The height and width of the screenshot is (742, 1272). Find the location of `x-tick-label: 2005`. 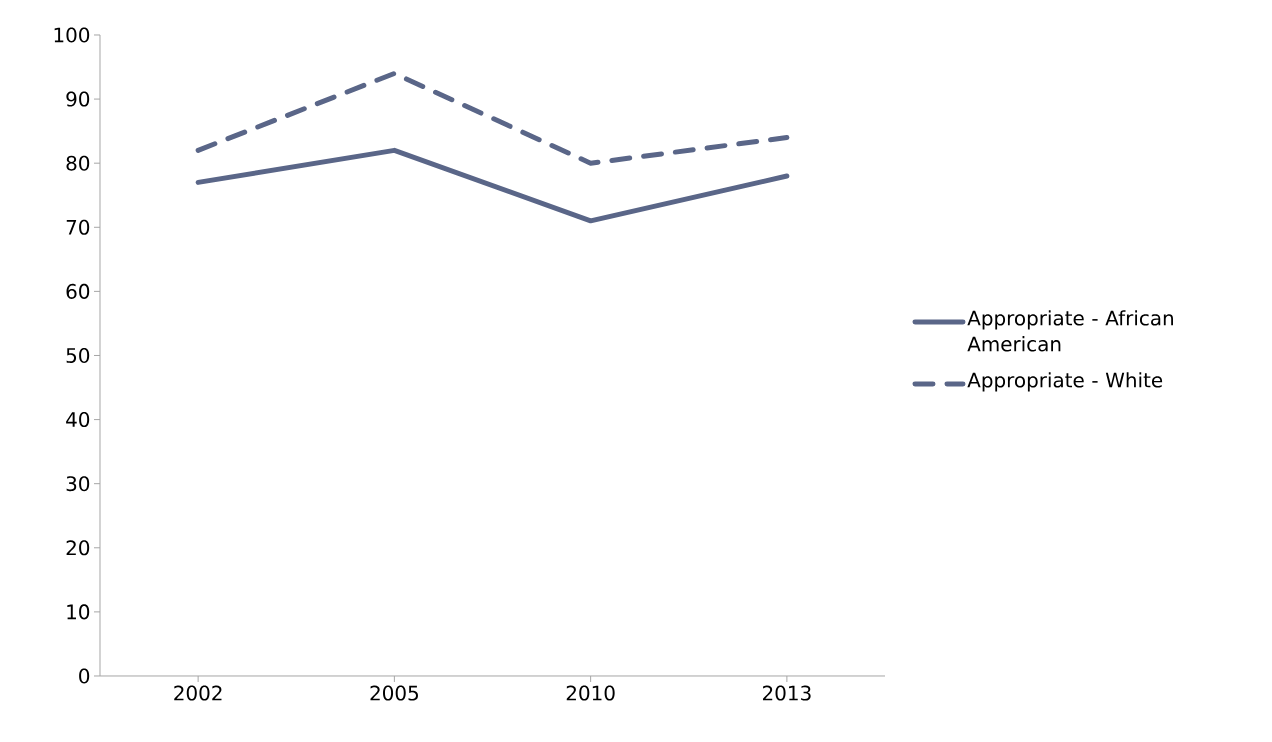

x-tick-label: 2005 is located at coordinates (394, 693).